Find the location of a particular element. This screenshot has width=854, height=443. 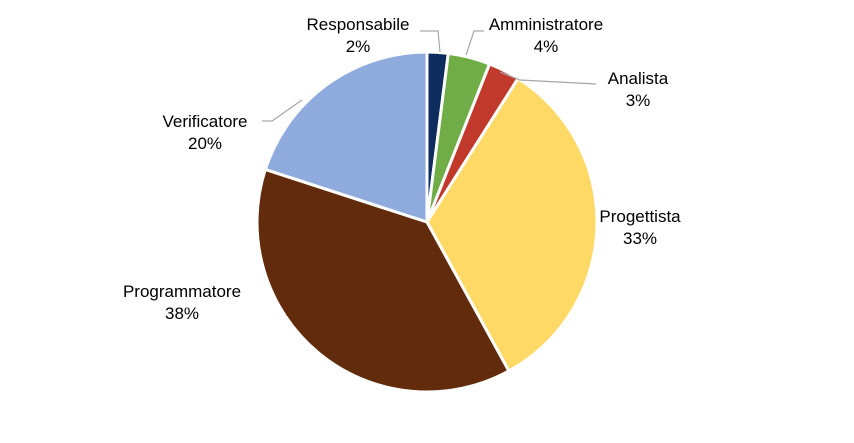

leader-line-amministratore is located at coordinates (474, 43).